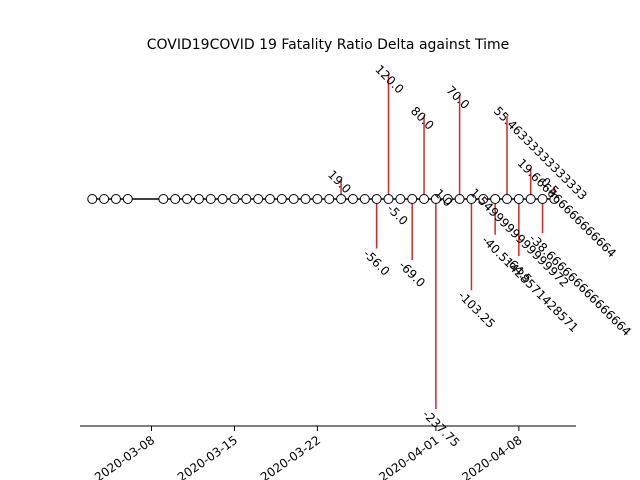 The width and height of the screenshot is (640, 480). I want to click on data-markers, so click(323, 199).